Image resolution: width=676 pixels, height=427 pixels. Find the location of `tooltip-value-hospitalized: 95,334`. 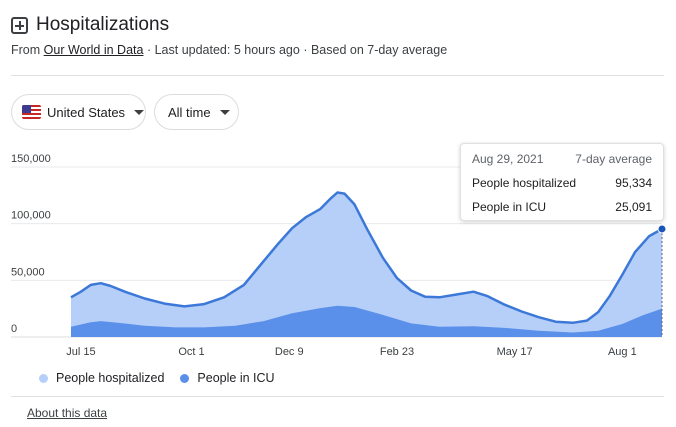

tooltip-value-hospitalized: 95,334 is located at coordinates (633, 183).